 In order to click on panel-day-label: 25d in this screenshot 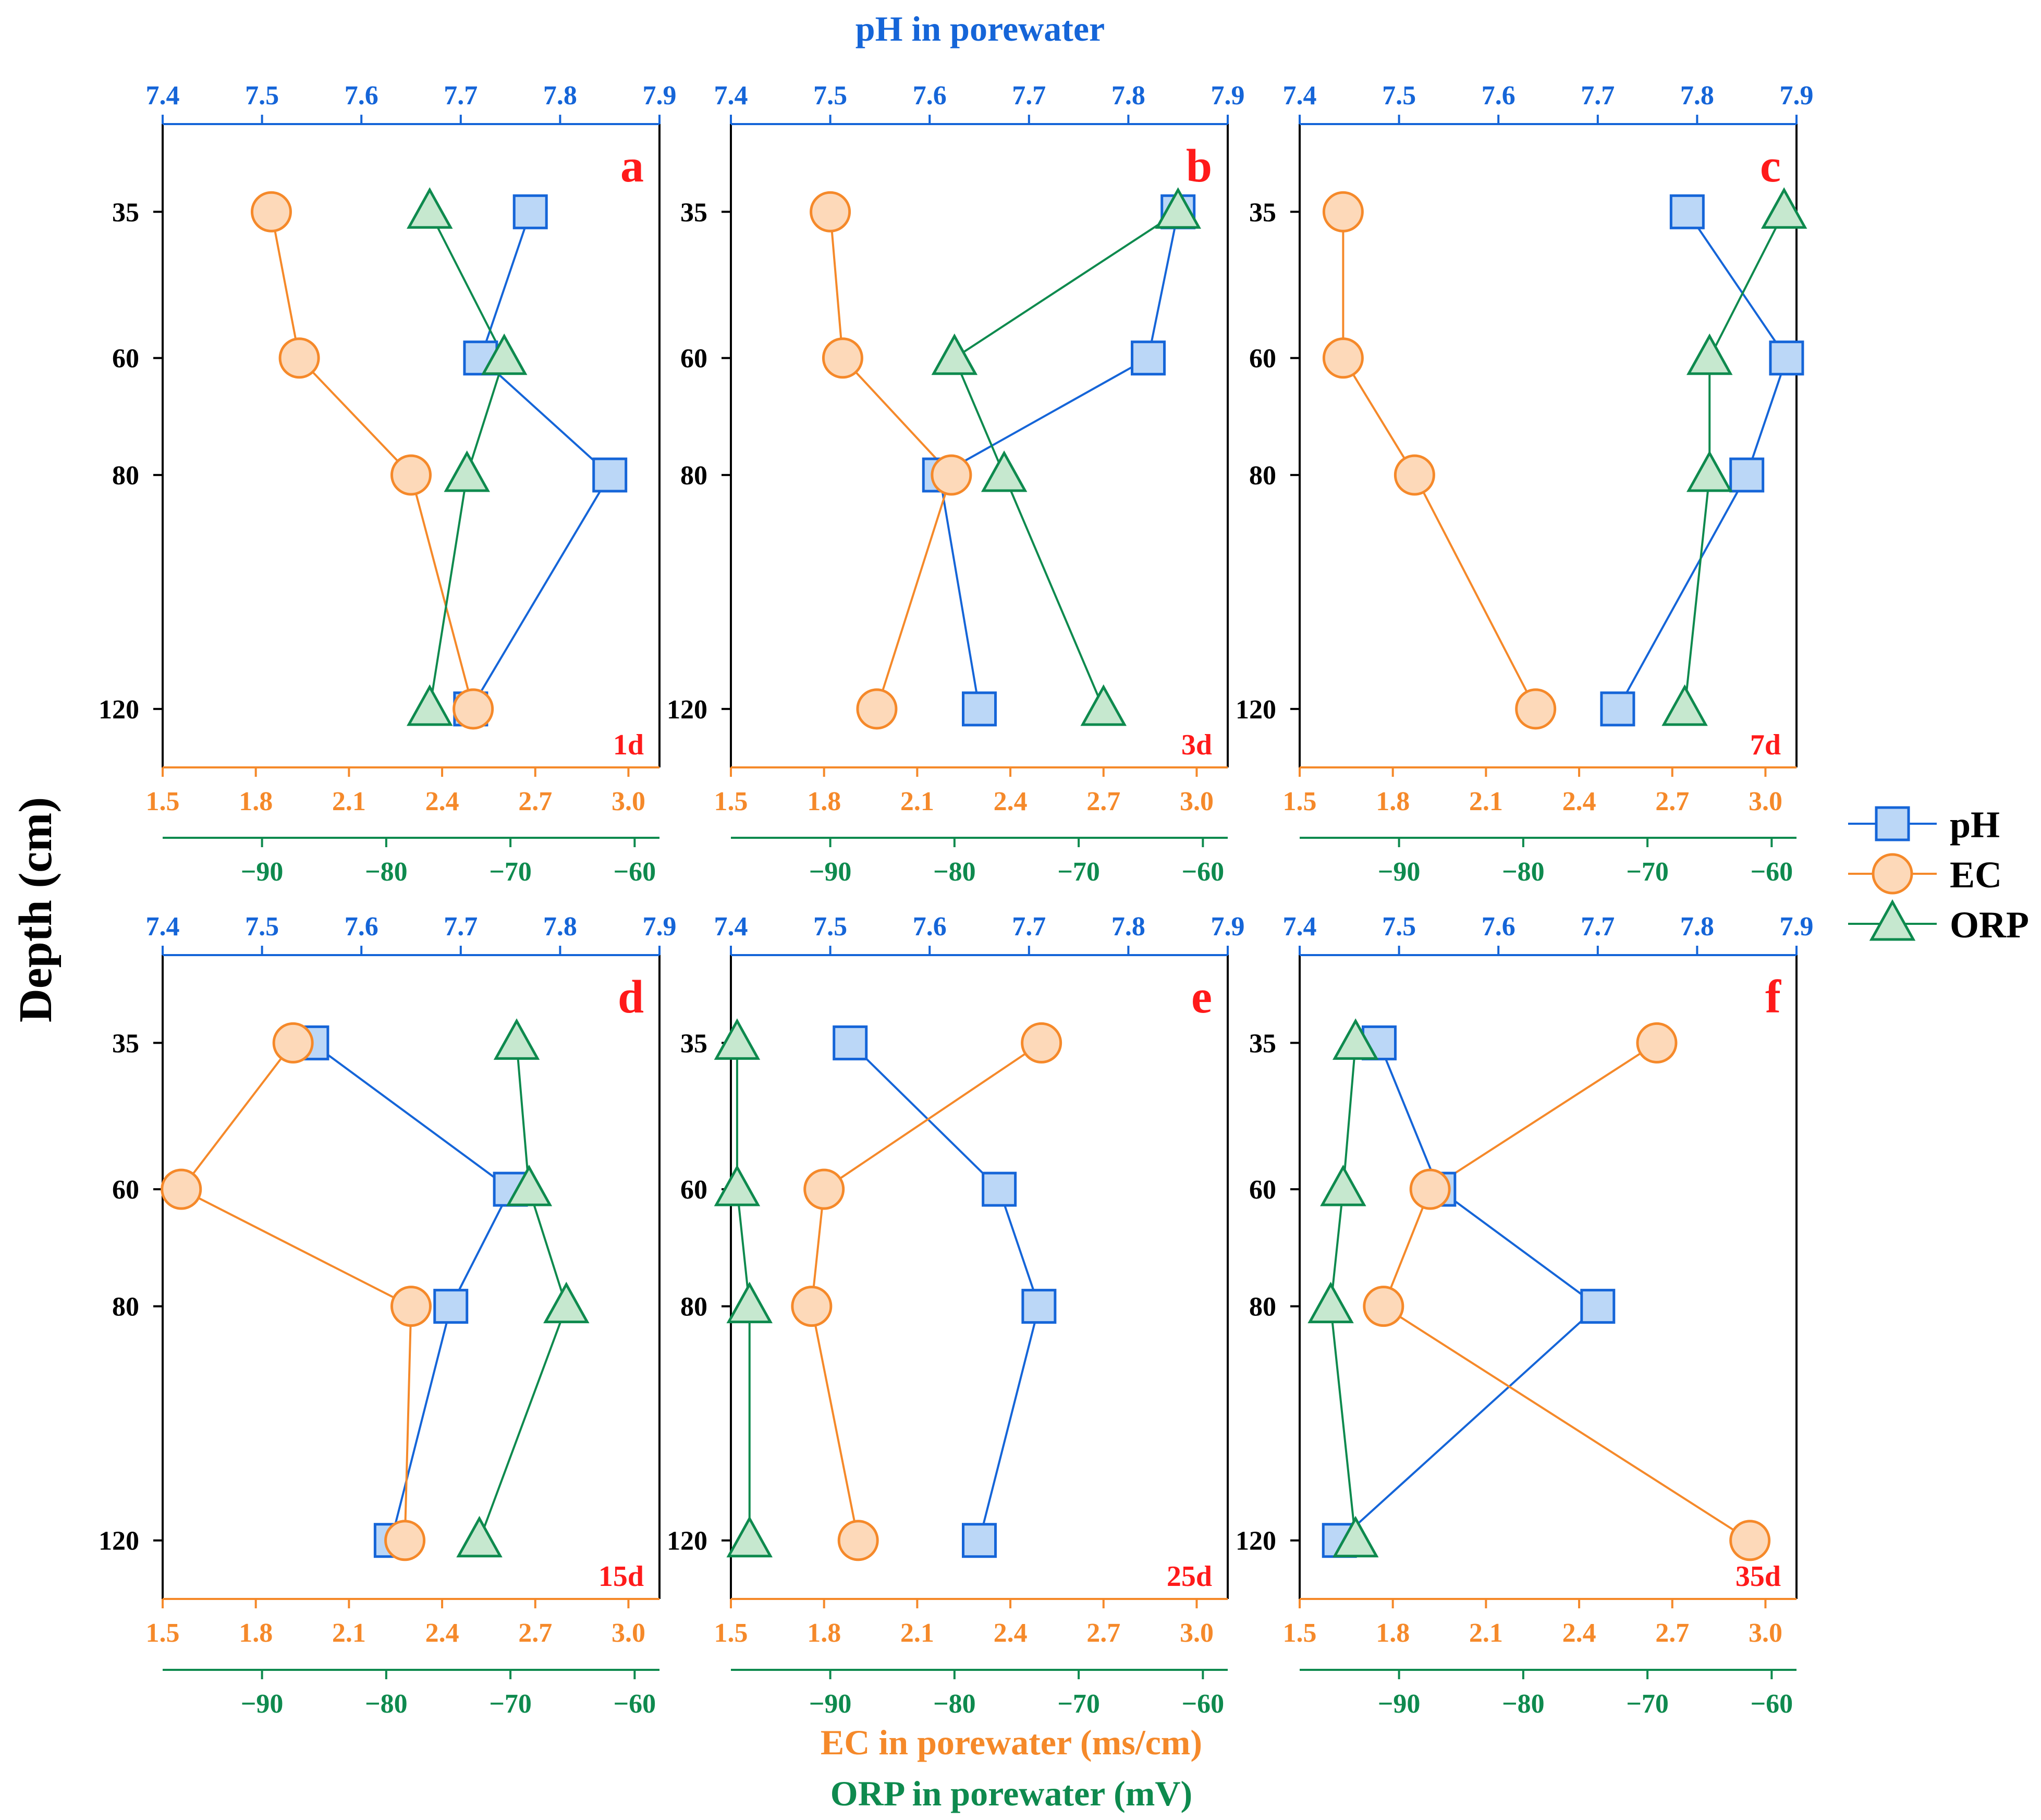, I will do `click(1189, 1576)`.